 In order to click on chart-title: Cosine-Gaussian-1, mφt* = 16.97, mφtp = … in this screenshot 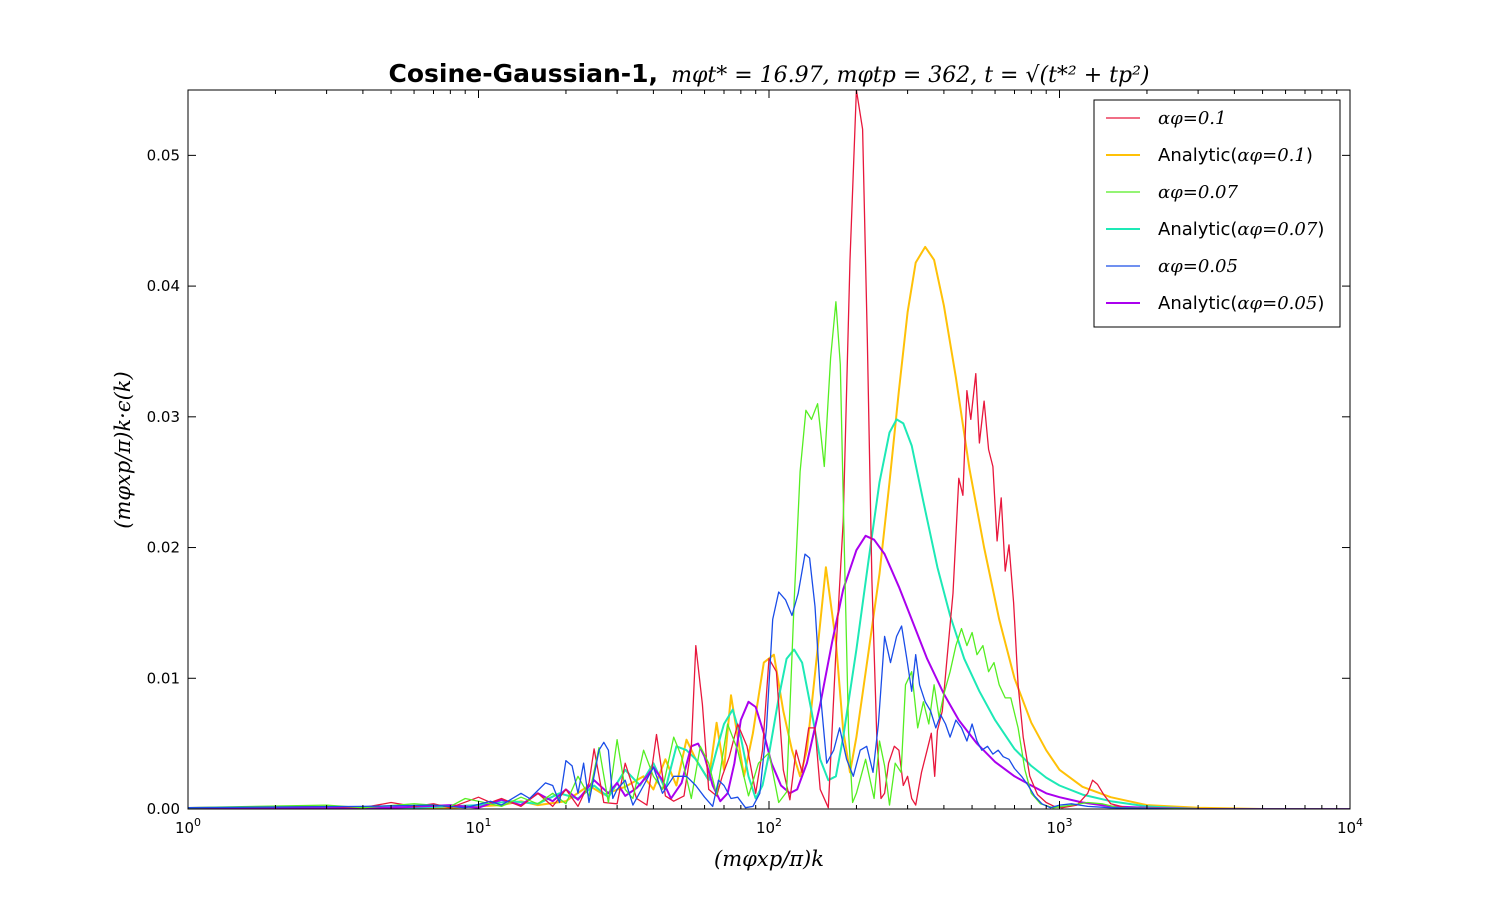, I will do `click(768, 73)`.